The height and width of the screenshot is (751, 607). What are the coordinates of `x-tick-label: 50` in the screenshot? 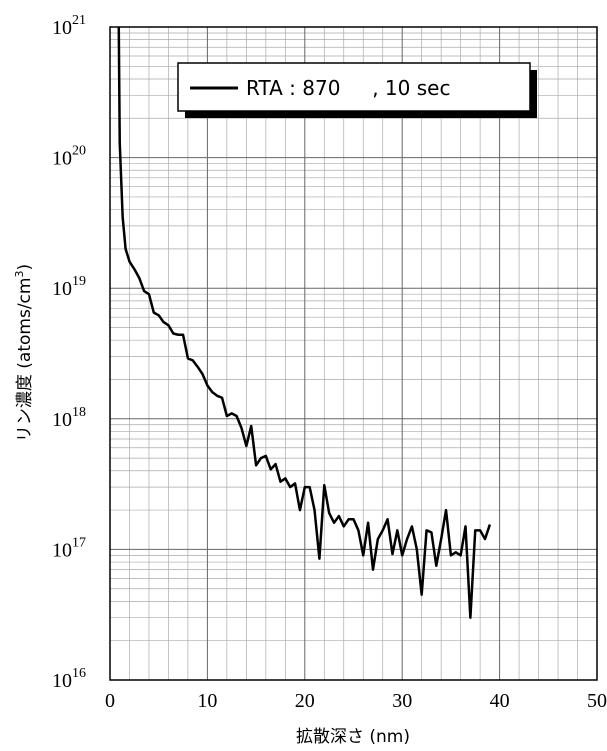 It's located at (597, 701).